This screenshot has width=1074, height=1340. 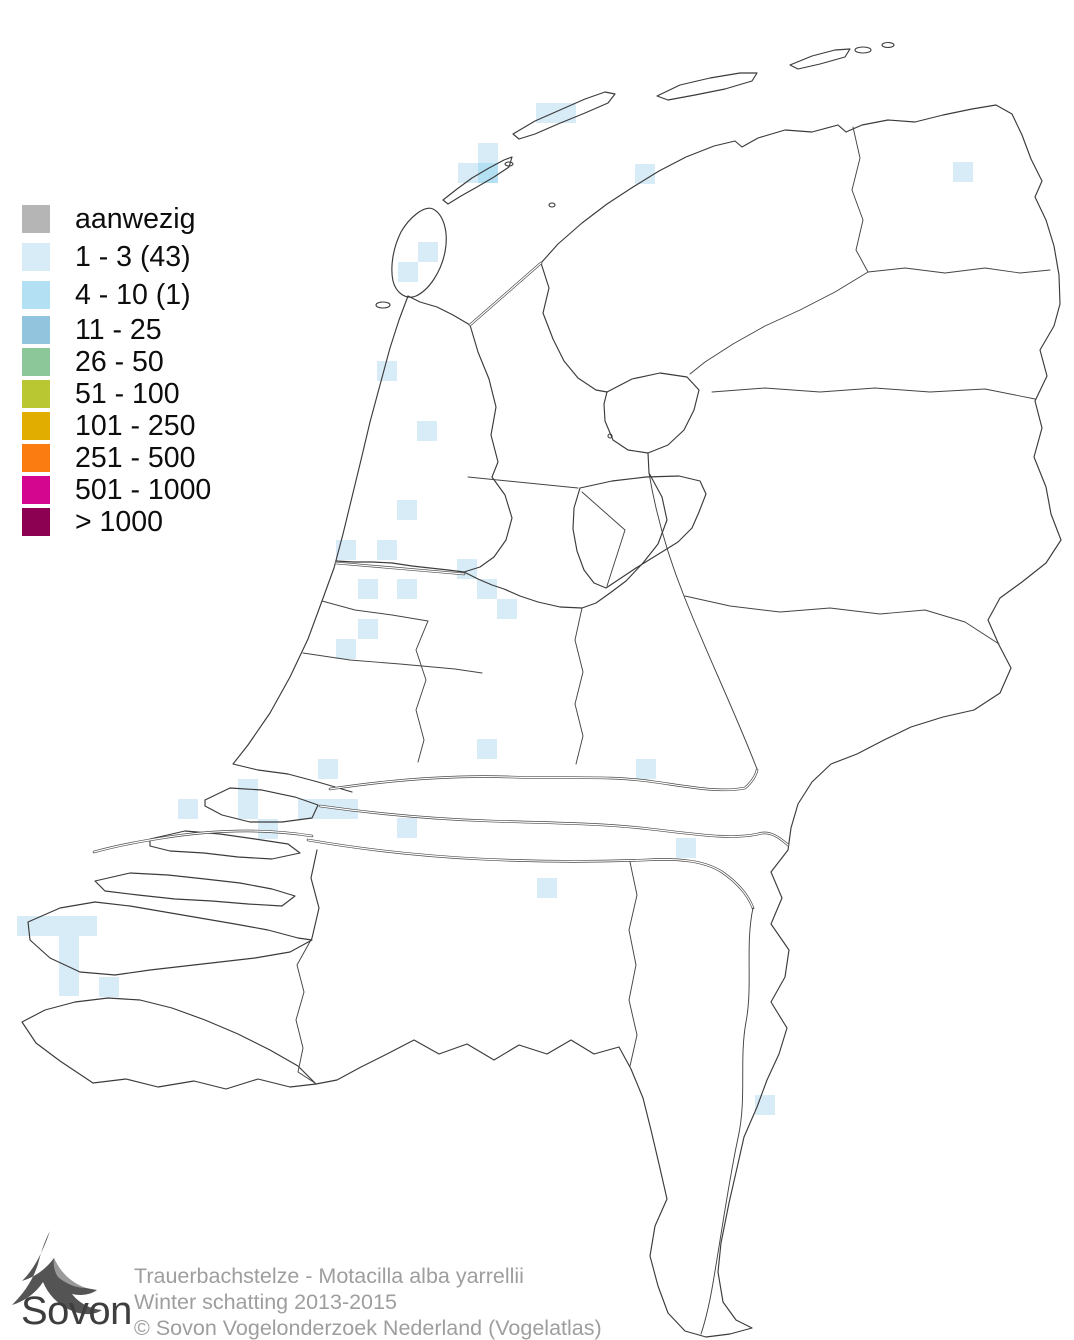 I want to click on ameland-island, so click(x=707, y=86).